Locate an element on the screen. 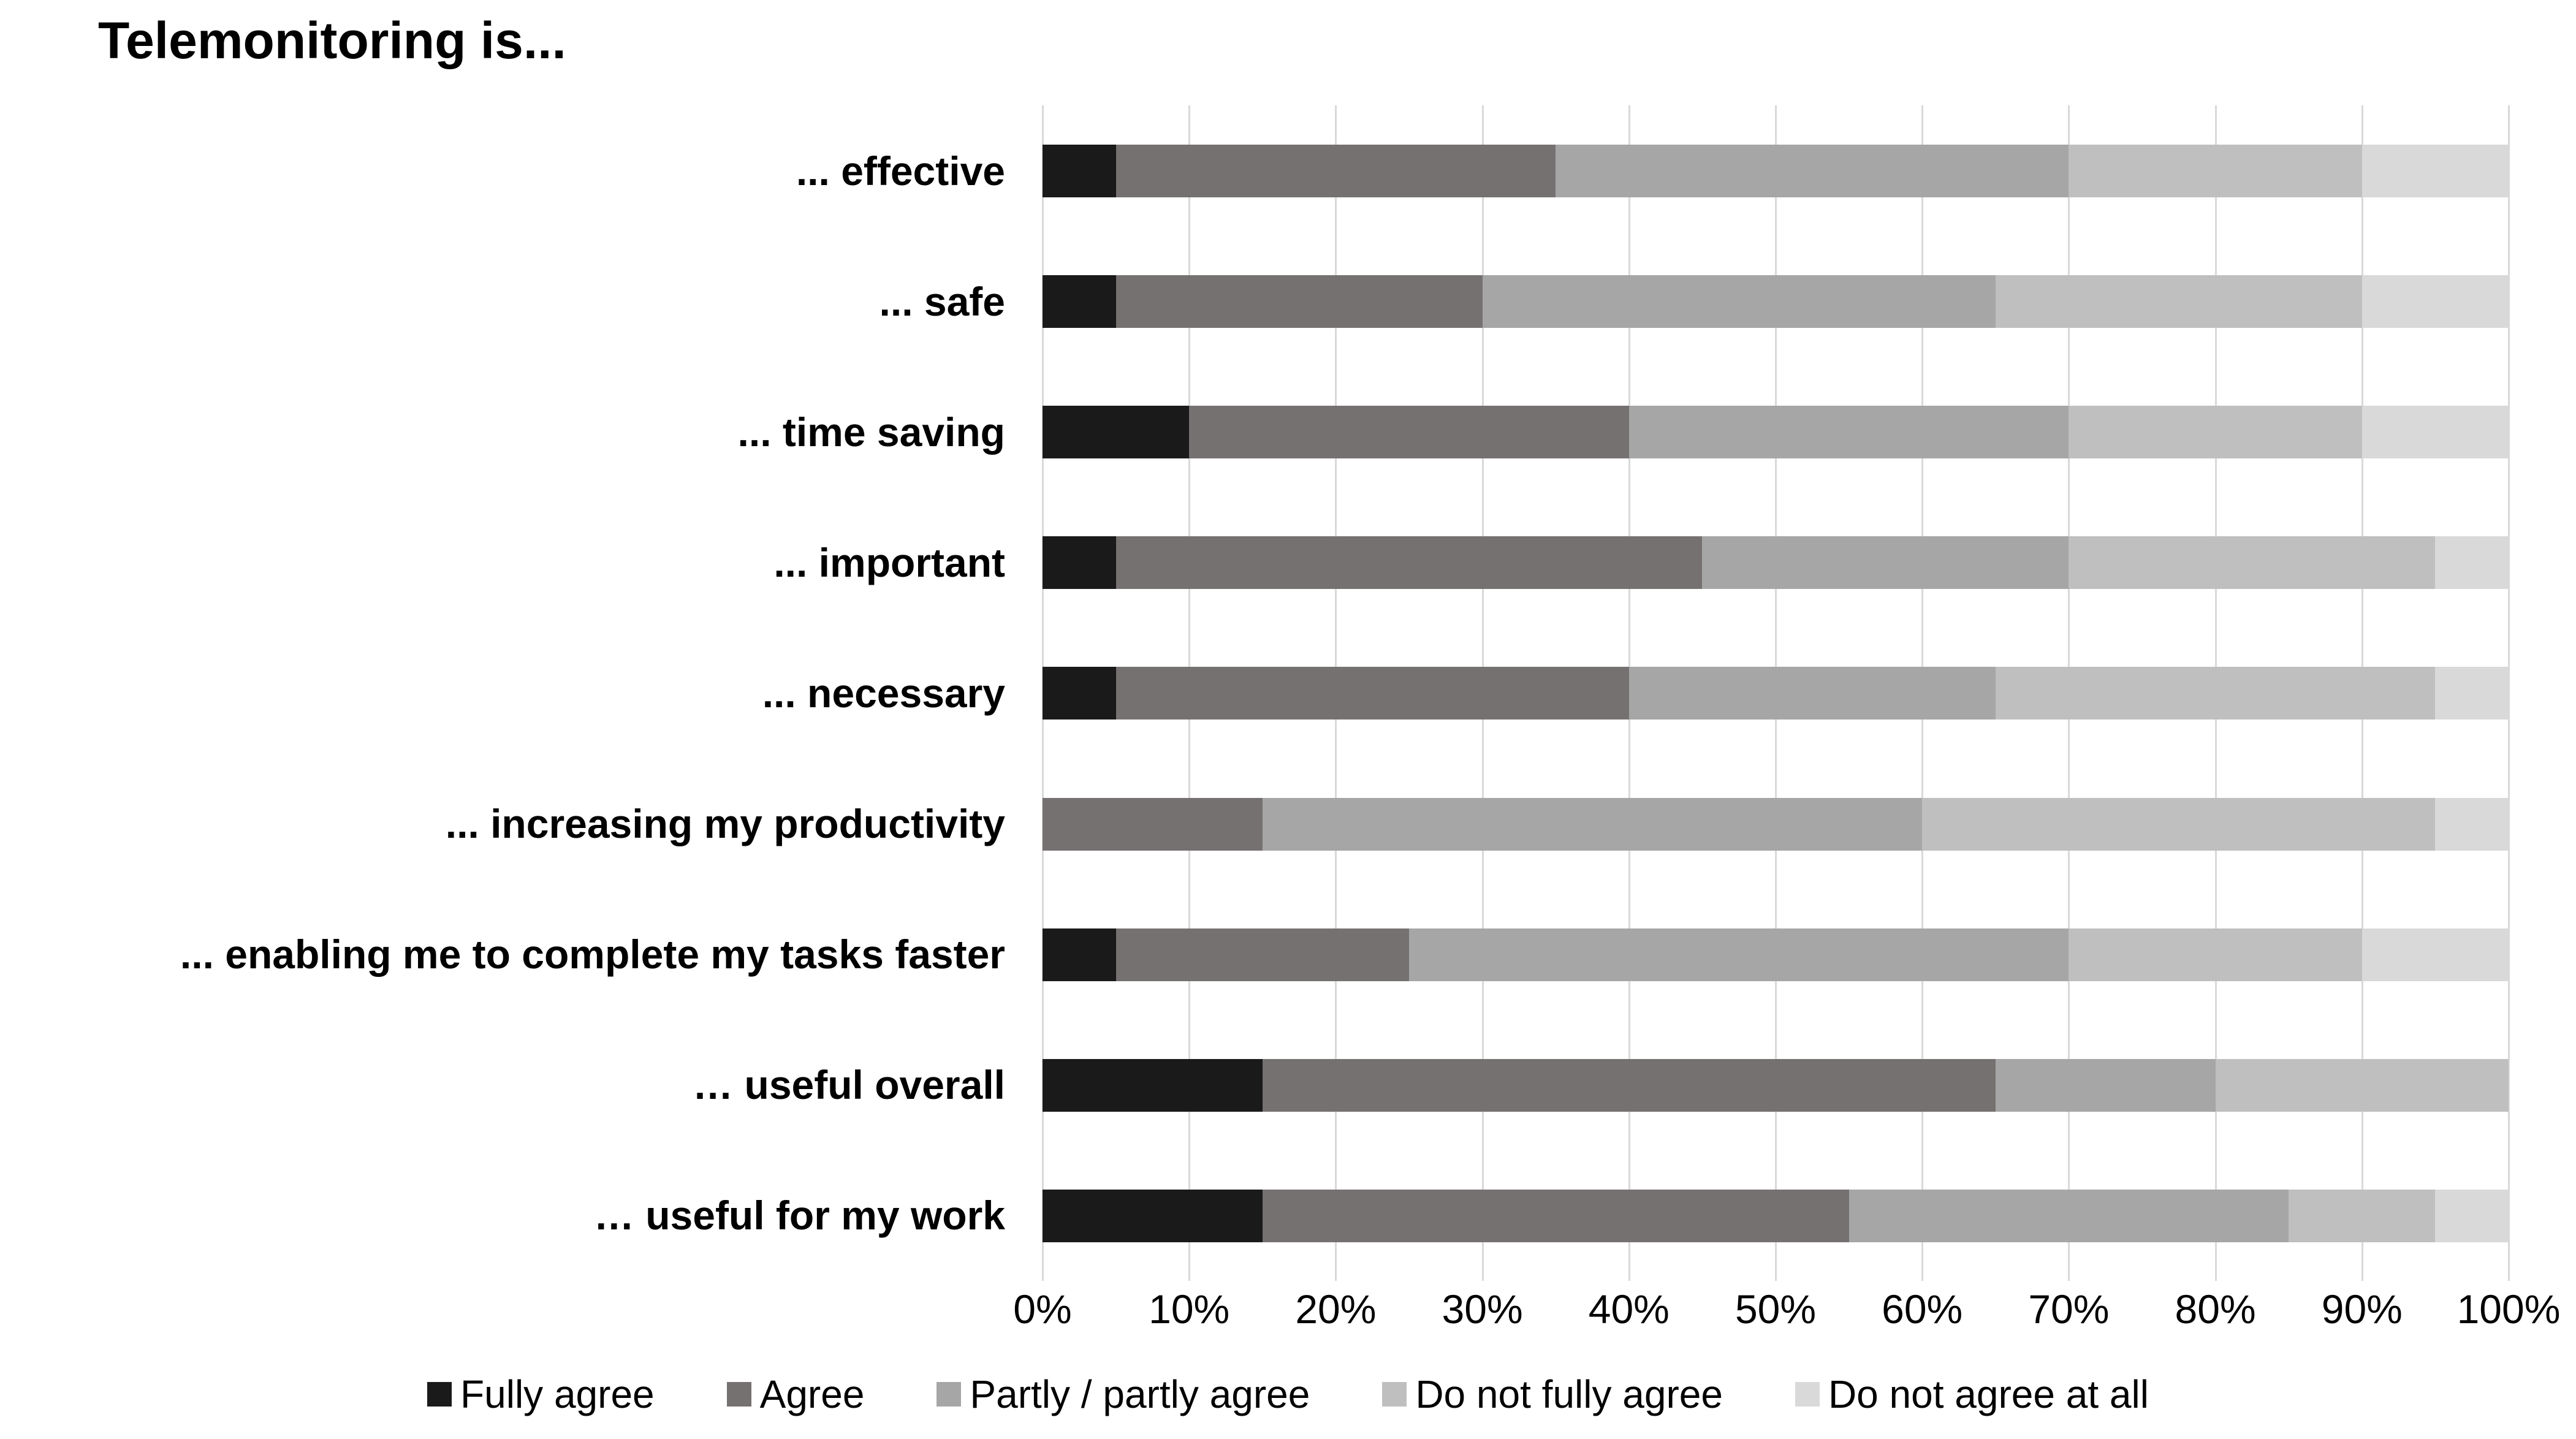  bar-row: … useful overall is located at coordinates (1288, 1085).